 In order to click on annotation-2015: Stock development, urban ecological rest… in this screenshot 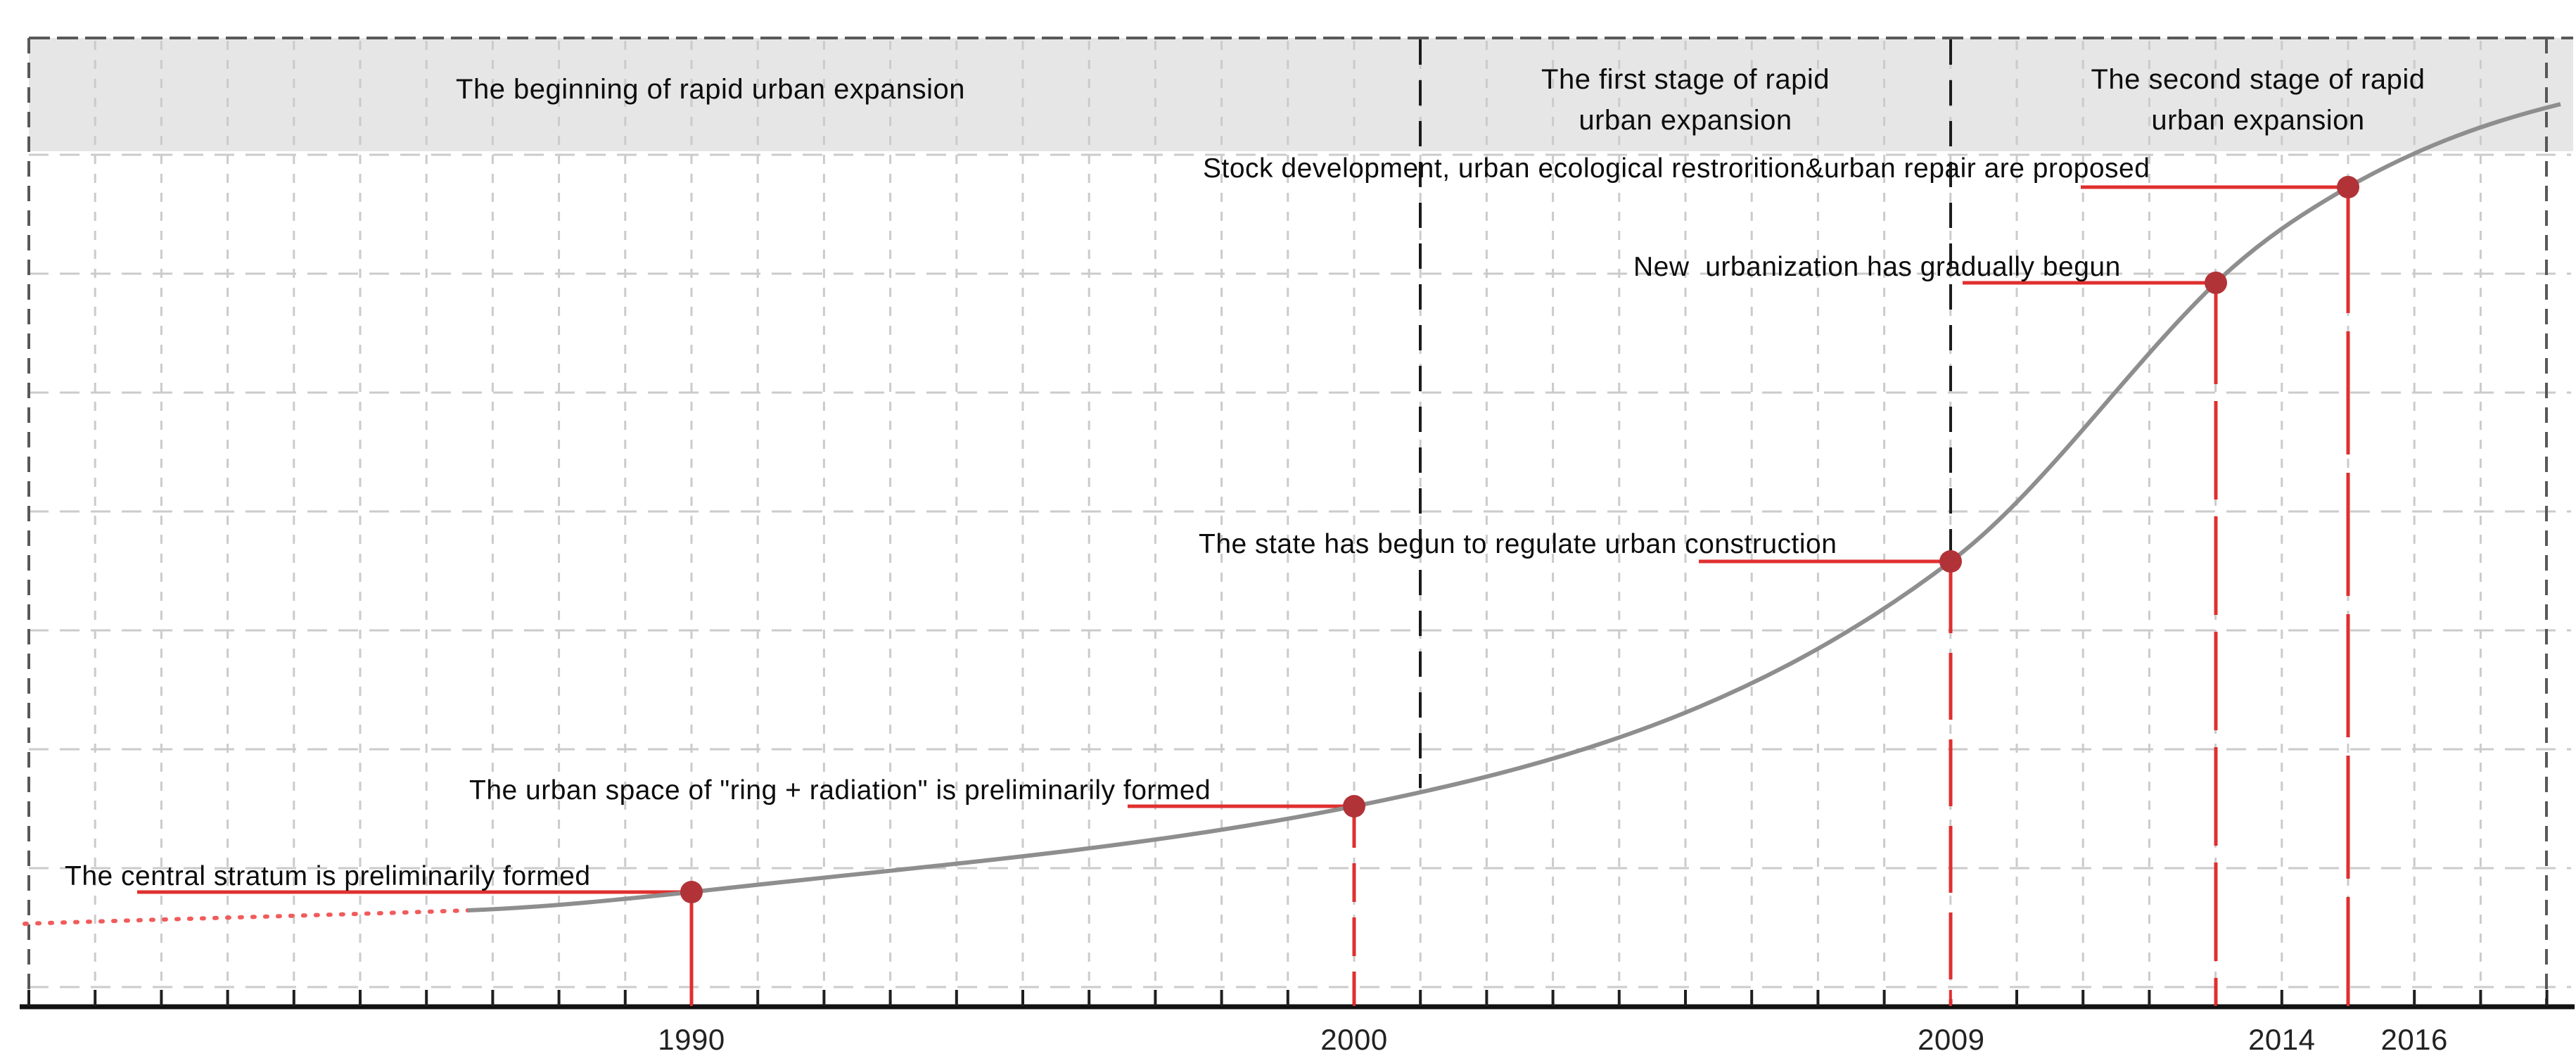, I will do `click(1676, 168)`.